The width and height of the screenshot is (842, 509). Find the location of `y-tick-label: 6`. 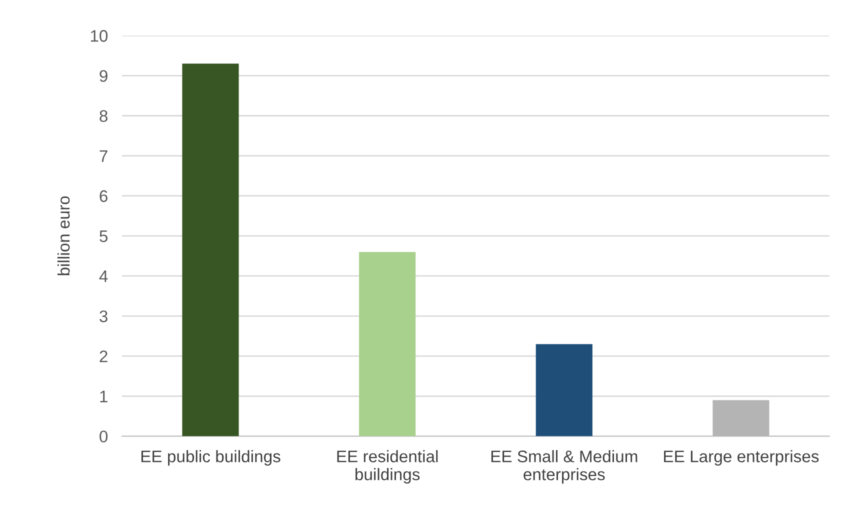

y-tick-label: 6 is located at coordinates (104, 196).